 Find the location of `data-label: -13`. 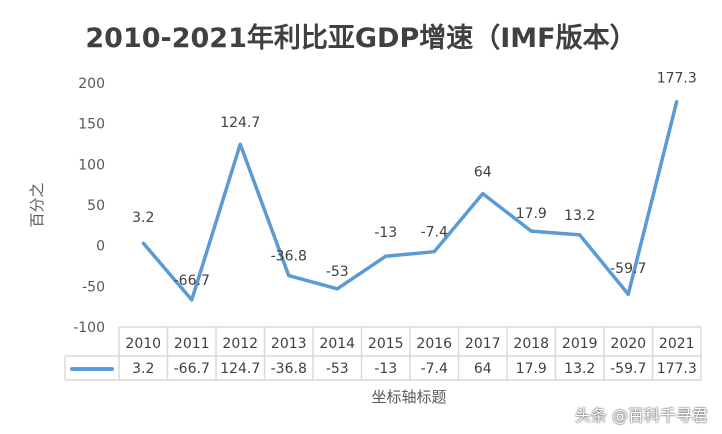

data-label: -13 is located at coordinates (385, 233).